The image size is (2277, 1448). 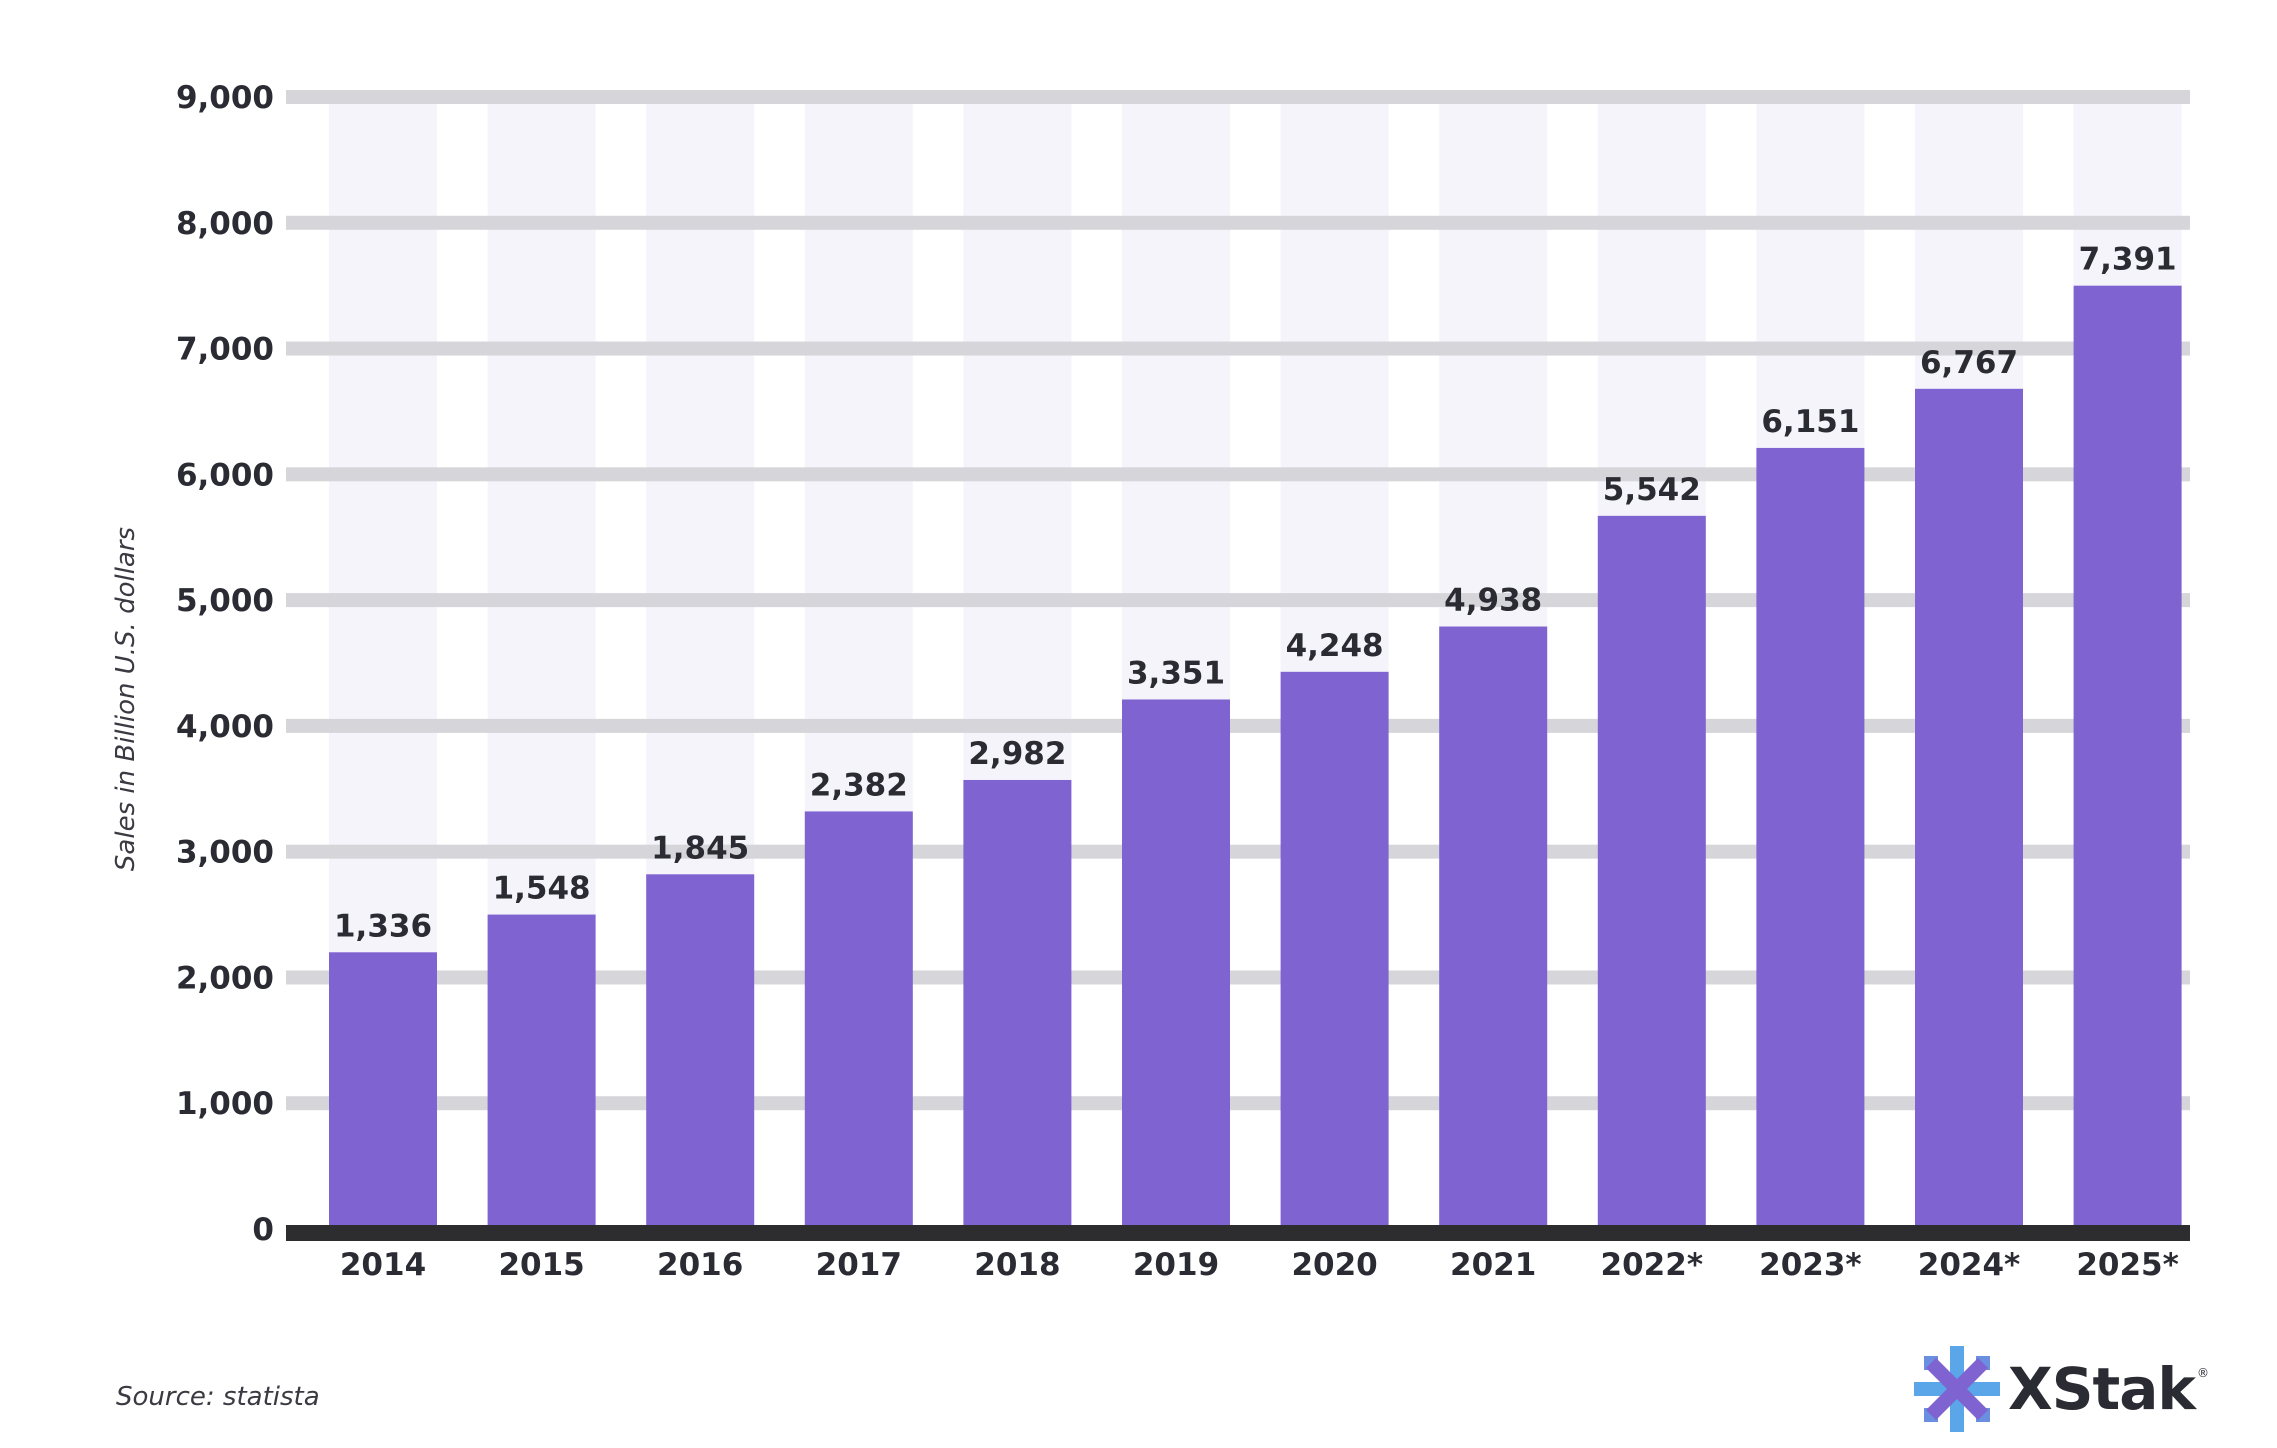 I want to click on x-tick-label: 2019, so click(x=1176, y=1265).